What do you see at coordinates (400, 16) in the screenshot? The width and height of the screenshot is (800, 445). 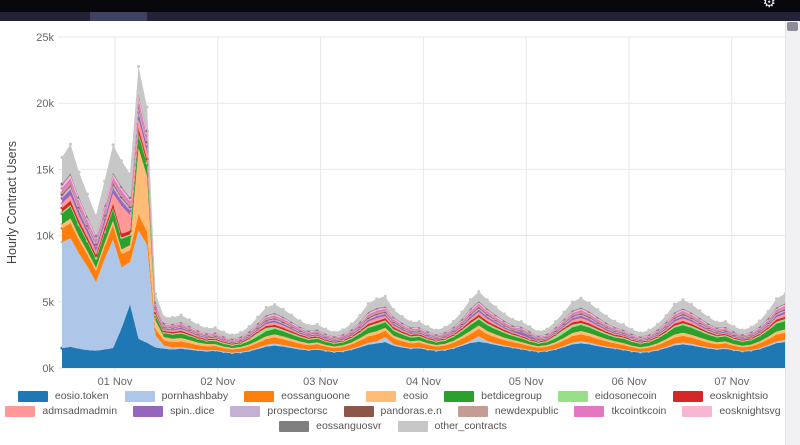 I see `browser-tab-bar` at bounding box center [400, 16].